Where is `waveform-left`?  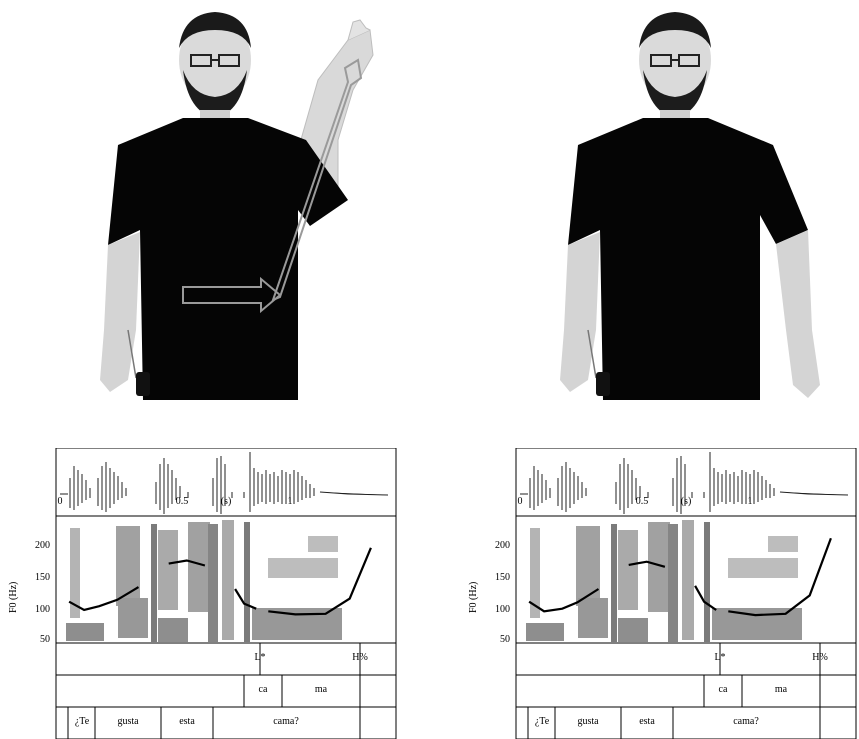
waveform-left is located at coordinates (224, 483).